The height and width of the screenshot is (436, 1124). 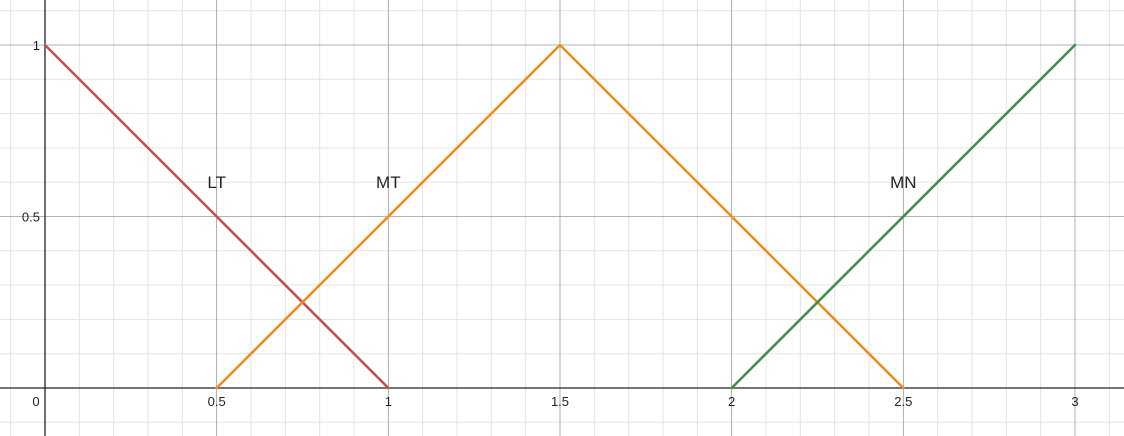 I want to click on x-tick-label: 0, so click(x=35, y=401).